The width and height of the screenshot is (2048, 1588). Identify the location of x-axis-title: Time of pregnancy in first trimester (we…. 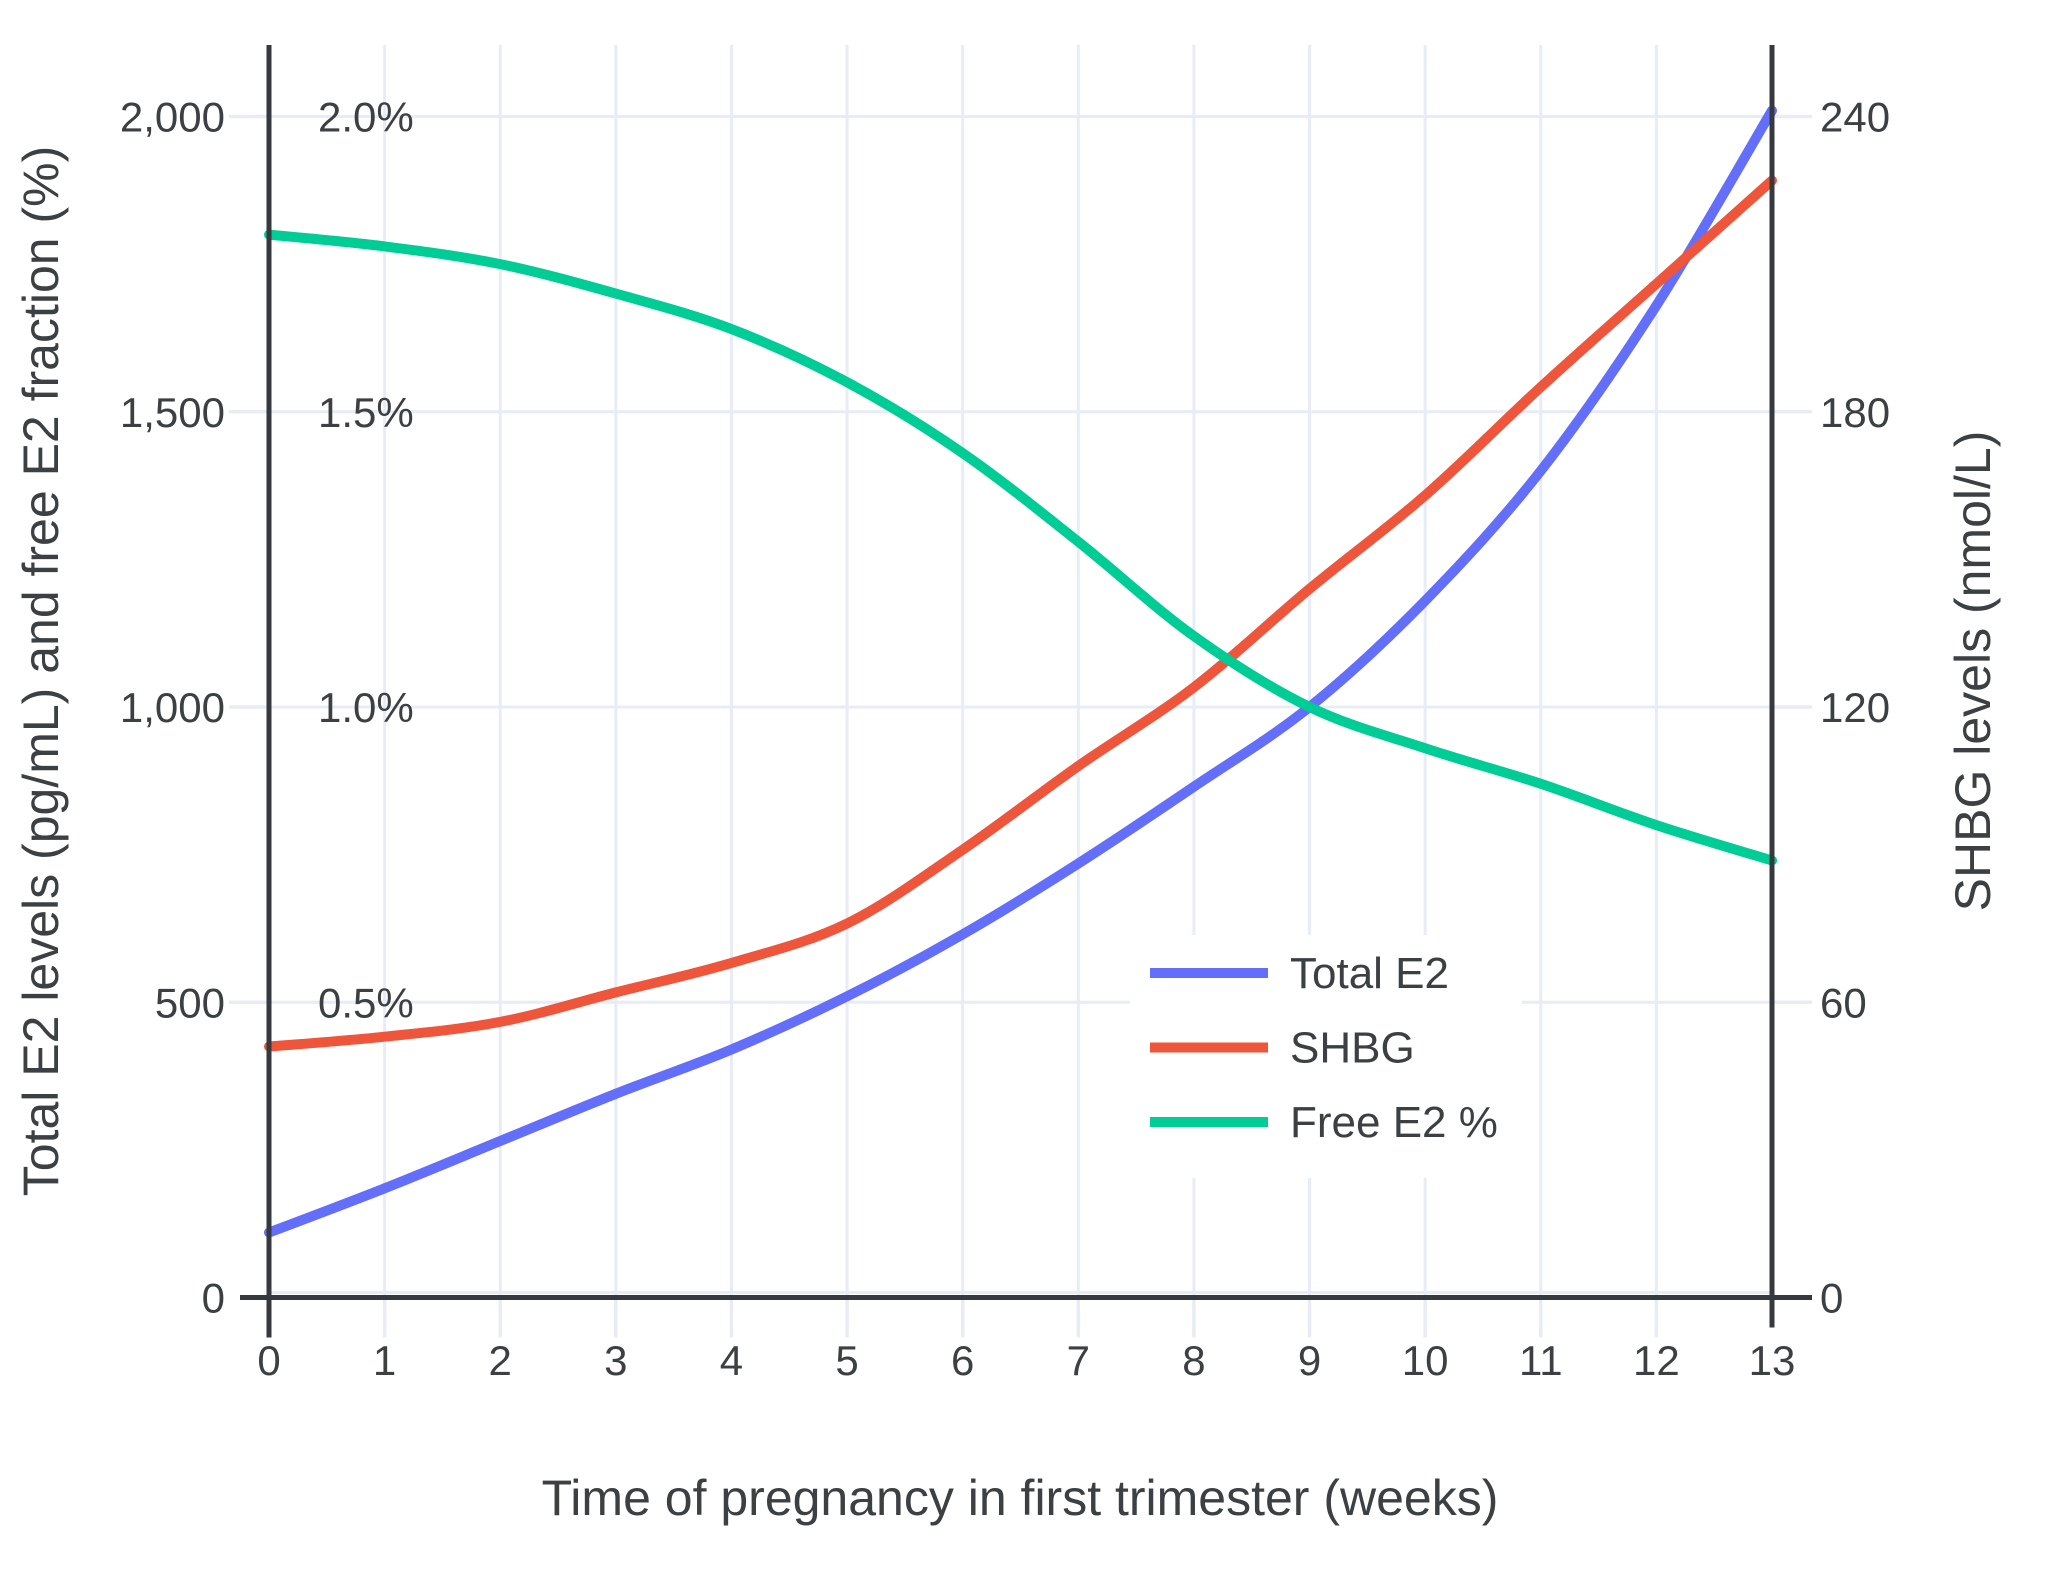
(1020, 1498).